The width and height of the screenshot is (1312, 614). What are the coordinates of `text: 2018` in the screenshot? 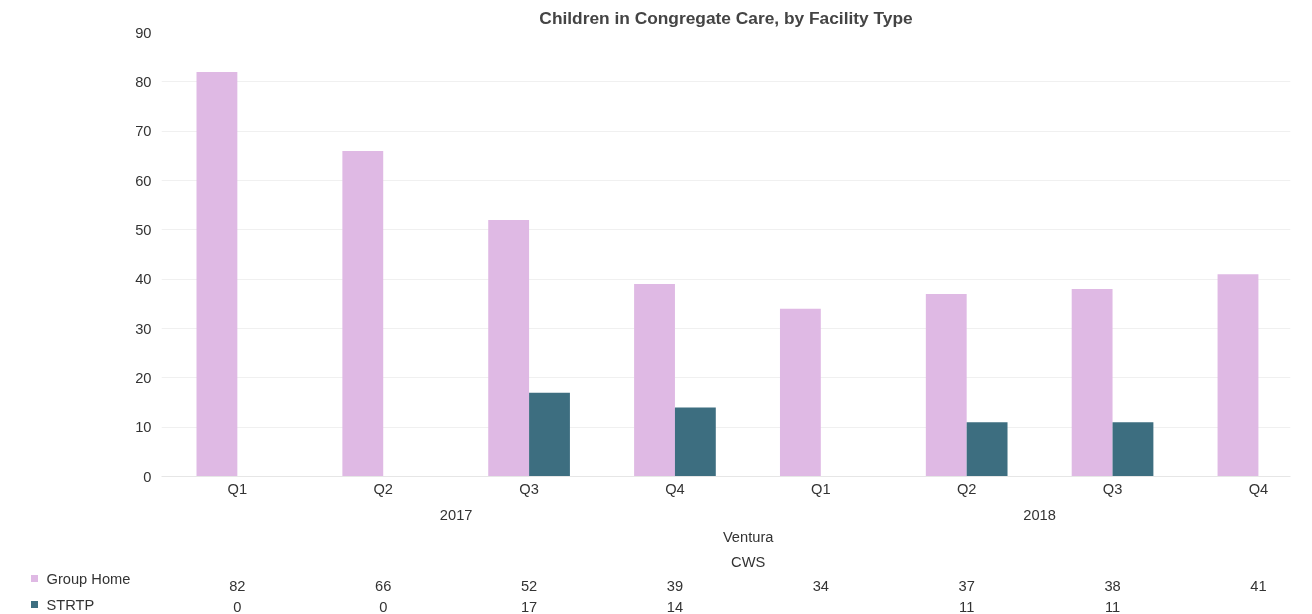 It's located at (1039, 514).